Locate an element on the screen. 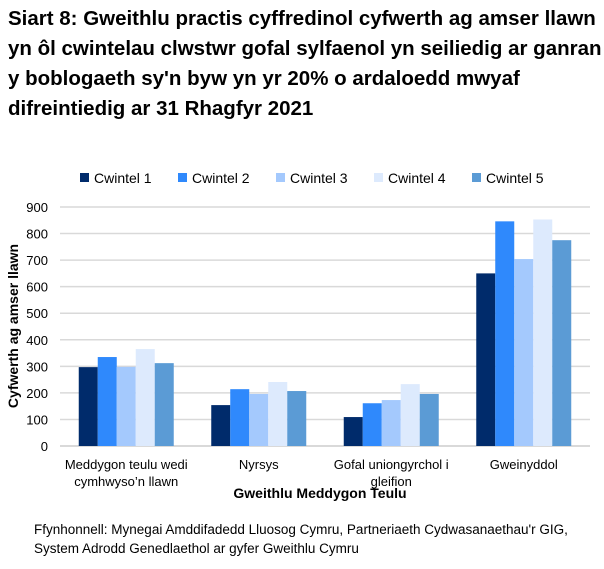  x-tick-label: Meddygon teulu wedi cymhwyso’n llawn is located at coordinates (126, 473).